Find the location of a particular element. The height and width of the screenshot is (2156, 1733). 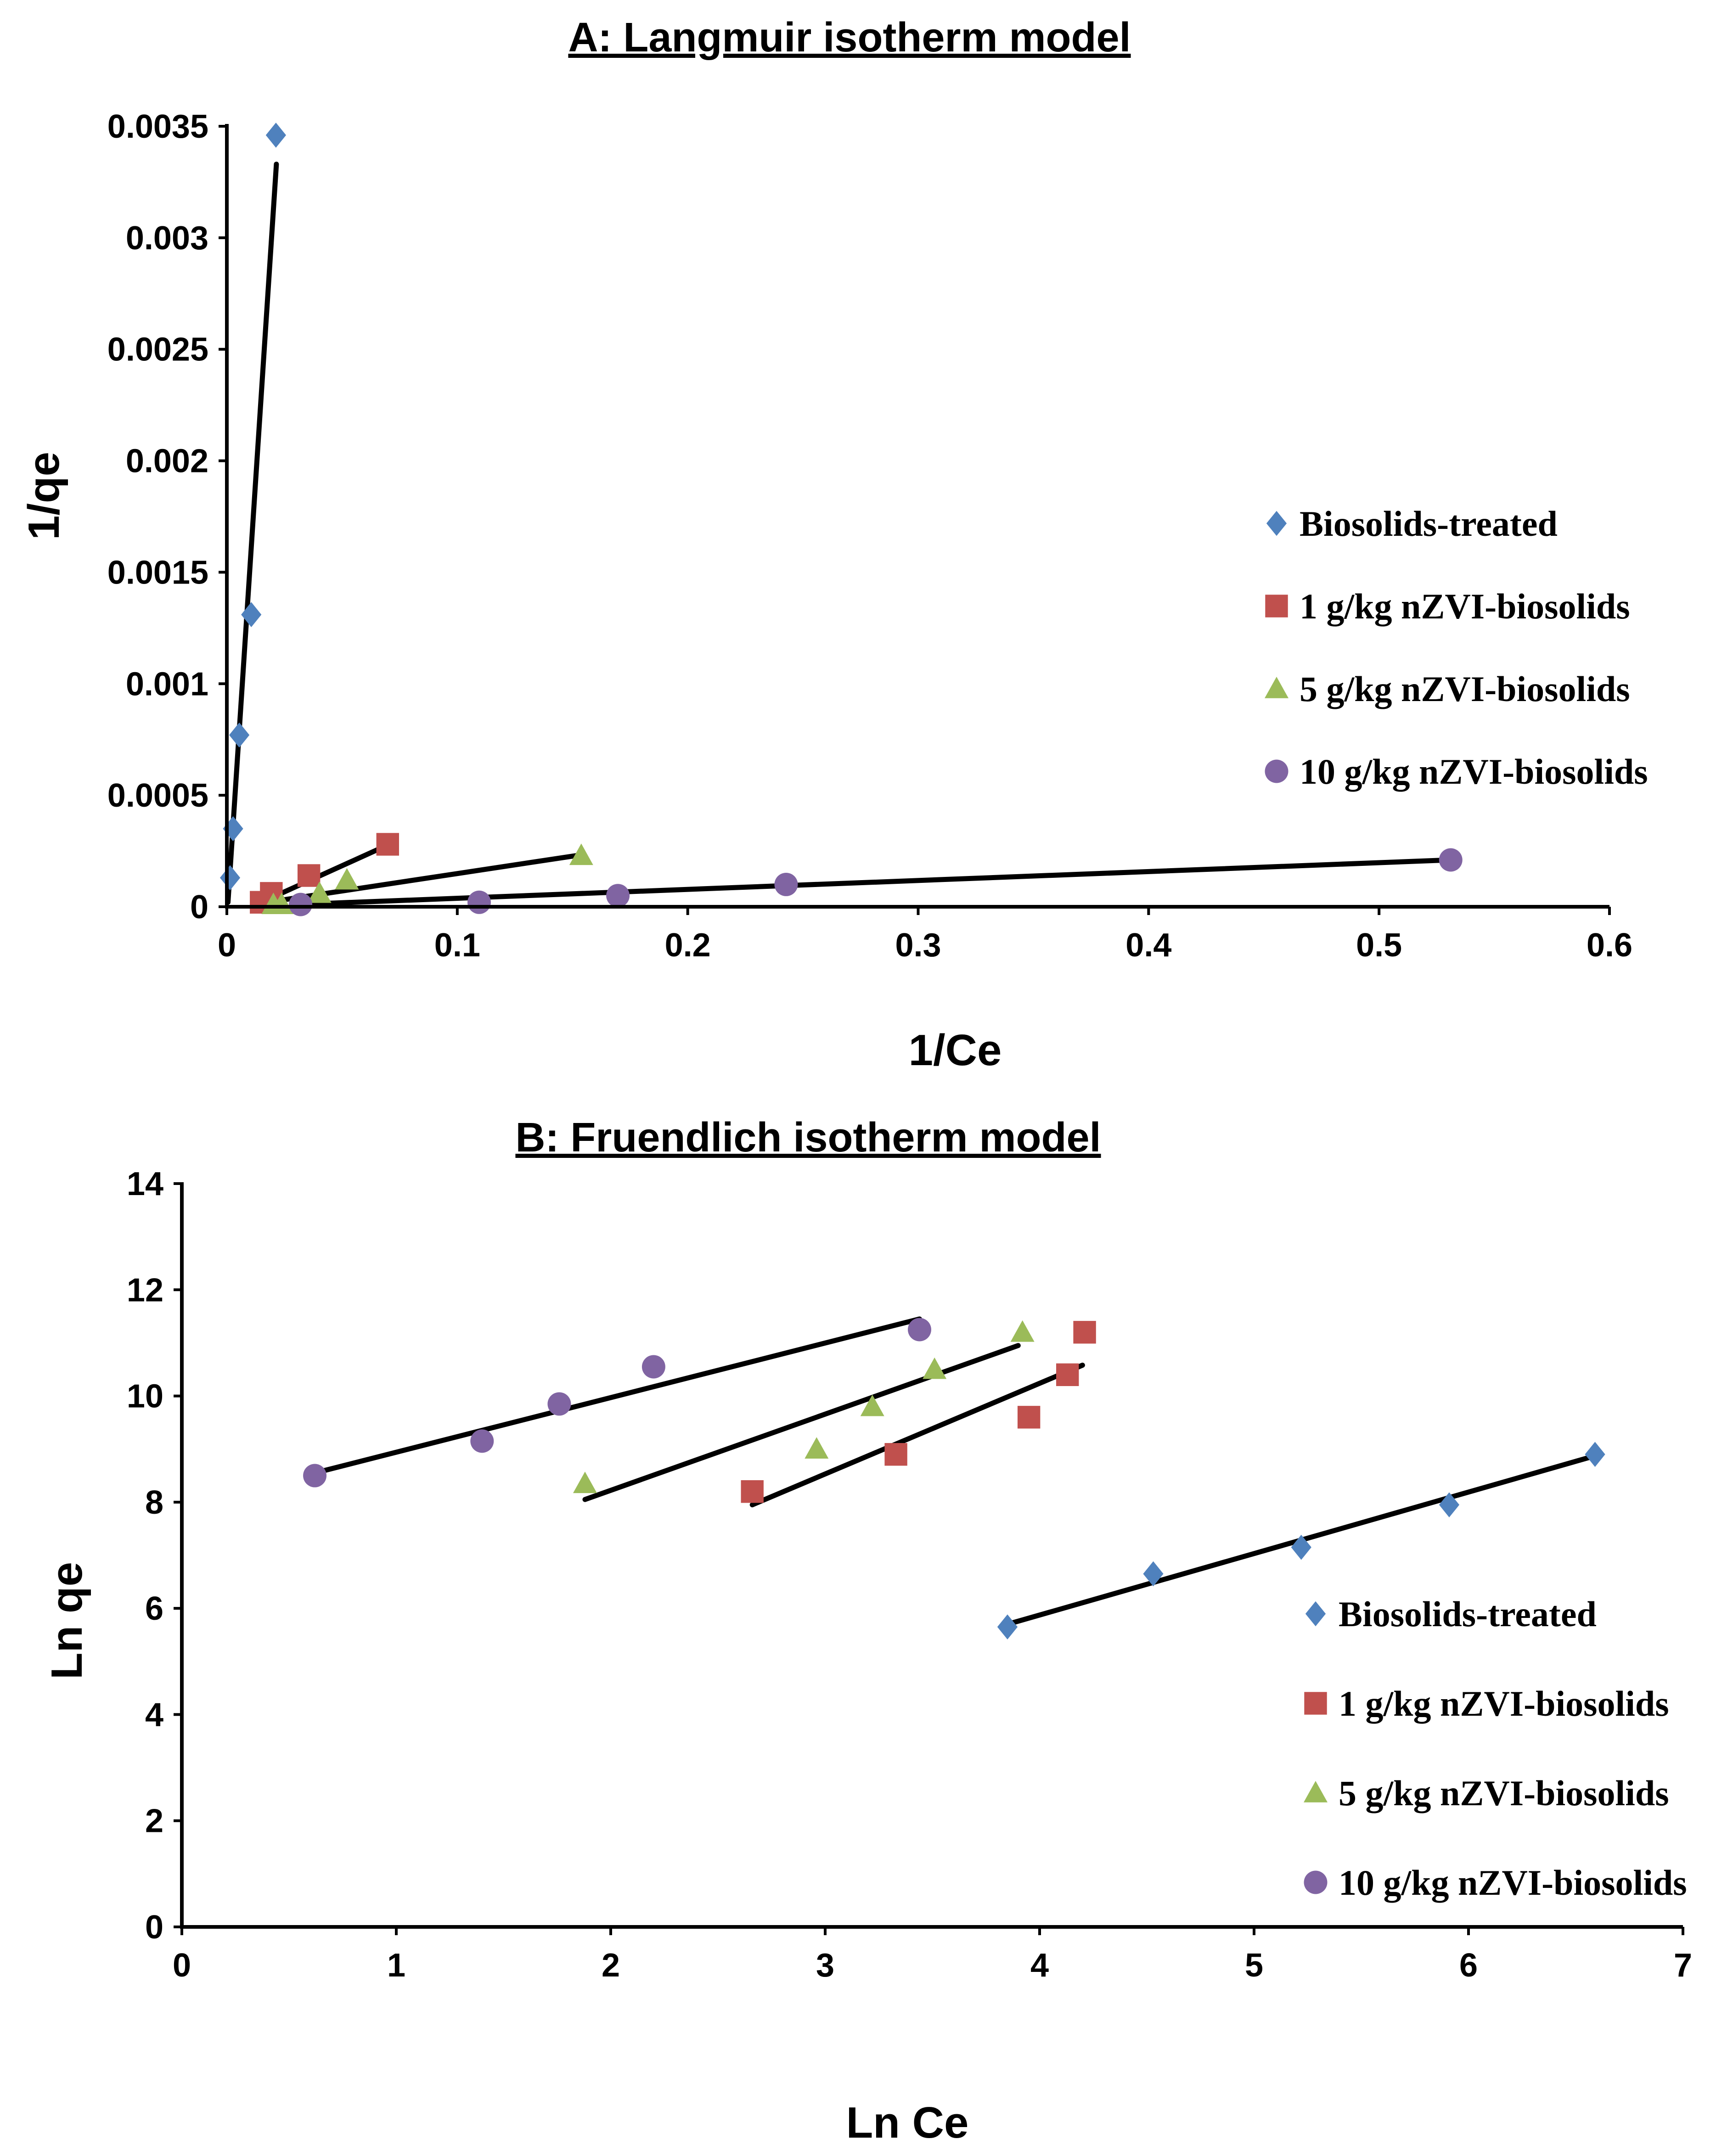

y-tick-label: 8 is located at coordinates (154, 1503).